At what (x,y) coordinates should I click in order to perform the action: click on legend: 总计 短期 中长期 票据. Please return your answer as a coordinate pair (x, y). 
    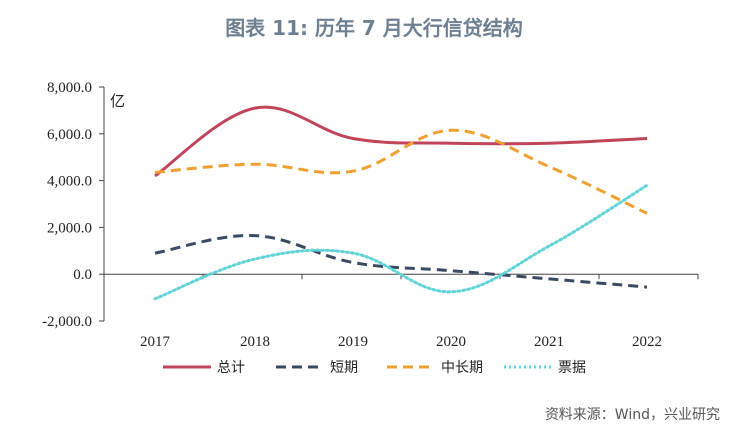
    Looking at the image, I should click on (374, 368).